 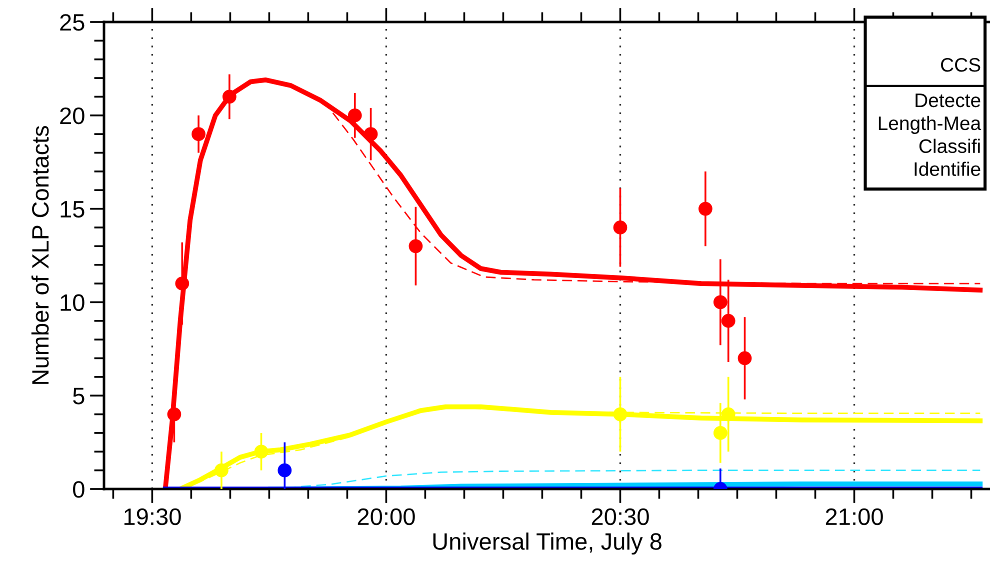 I want to click on y-tick-label: 0, so click(x=78, y=489).